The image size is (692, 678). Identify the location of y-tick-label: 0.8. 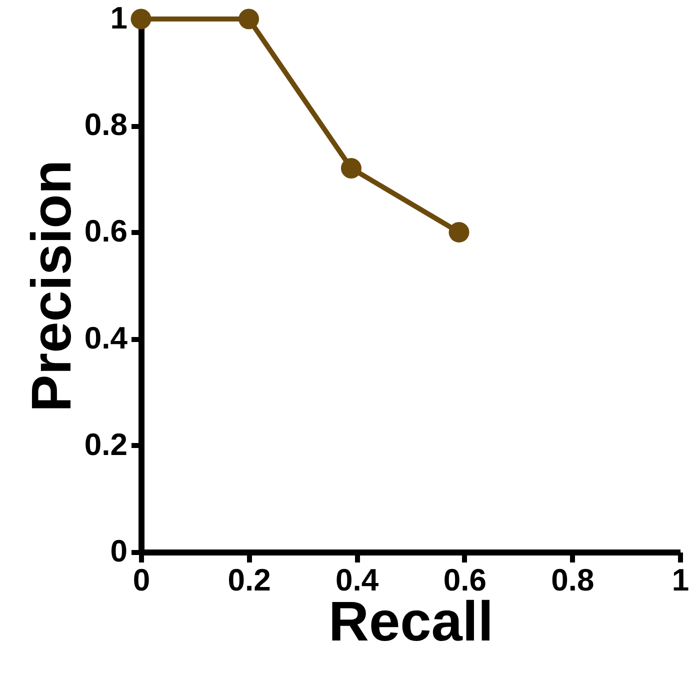
(106, 124).